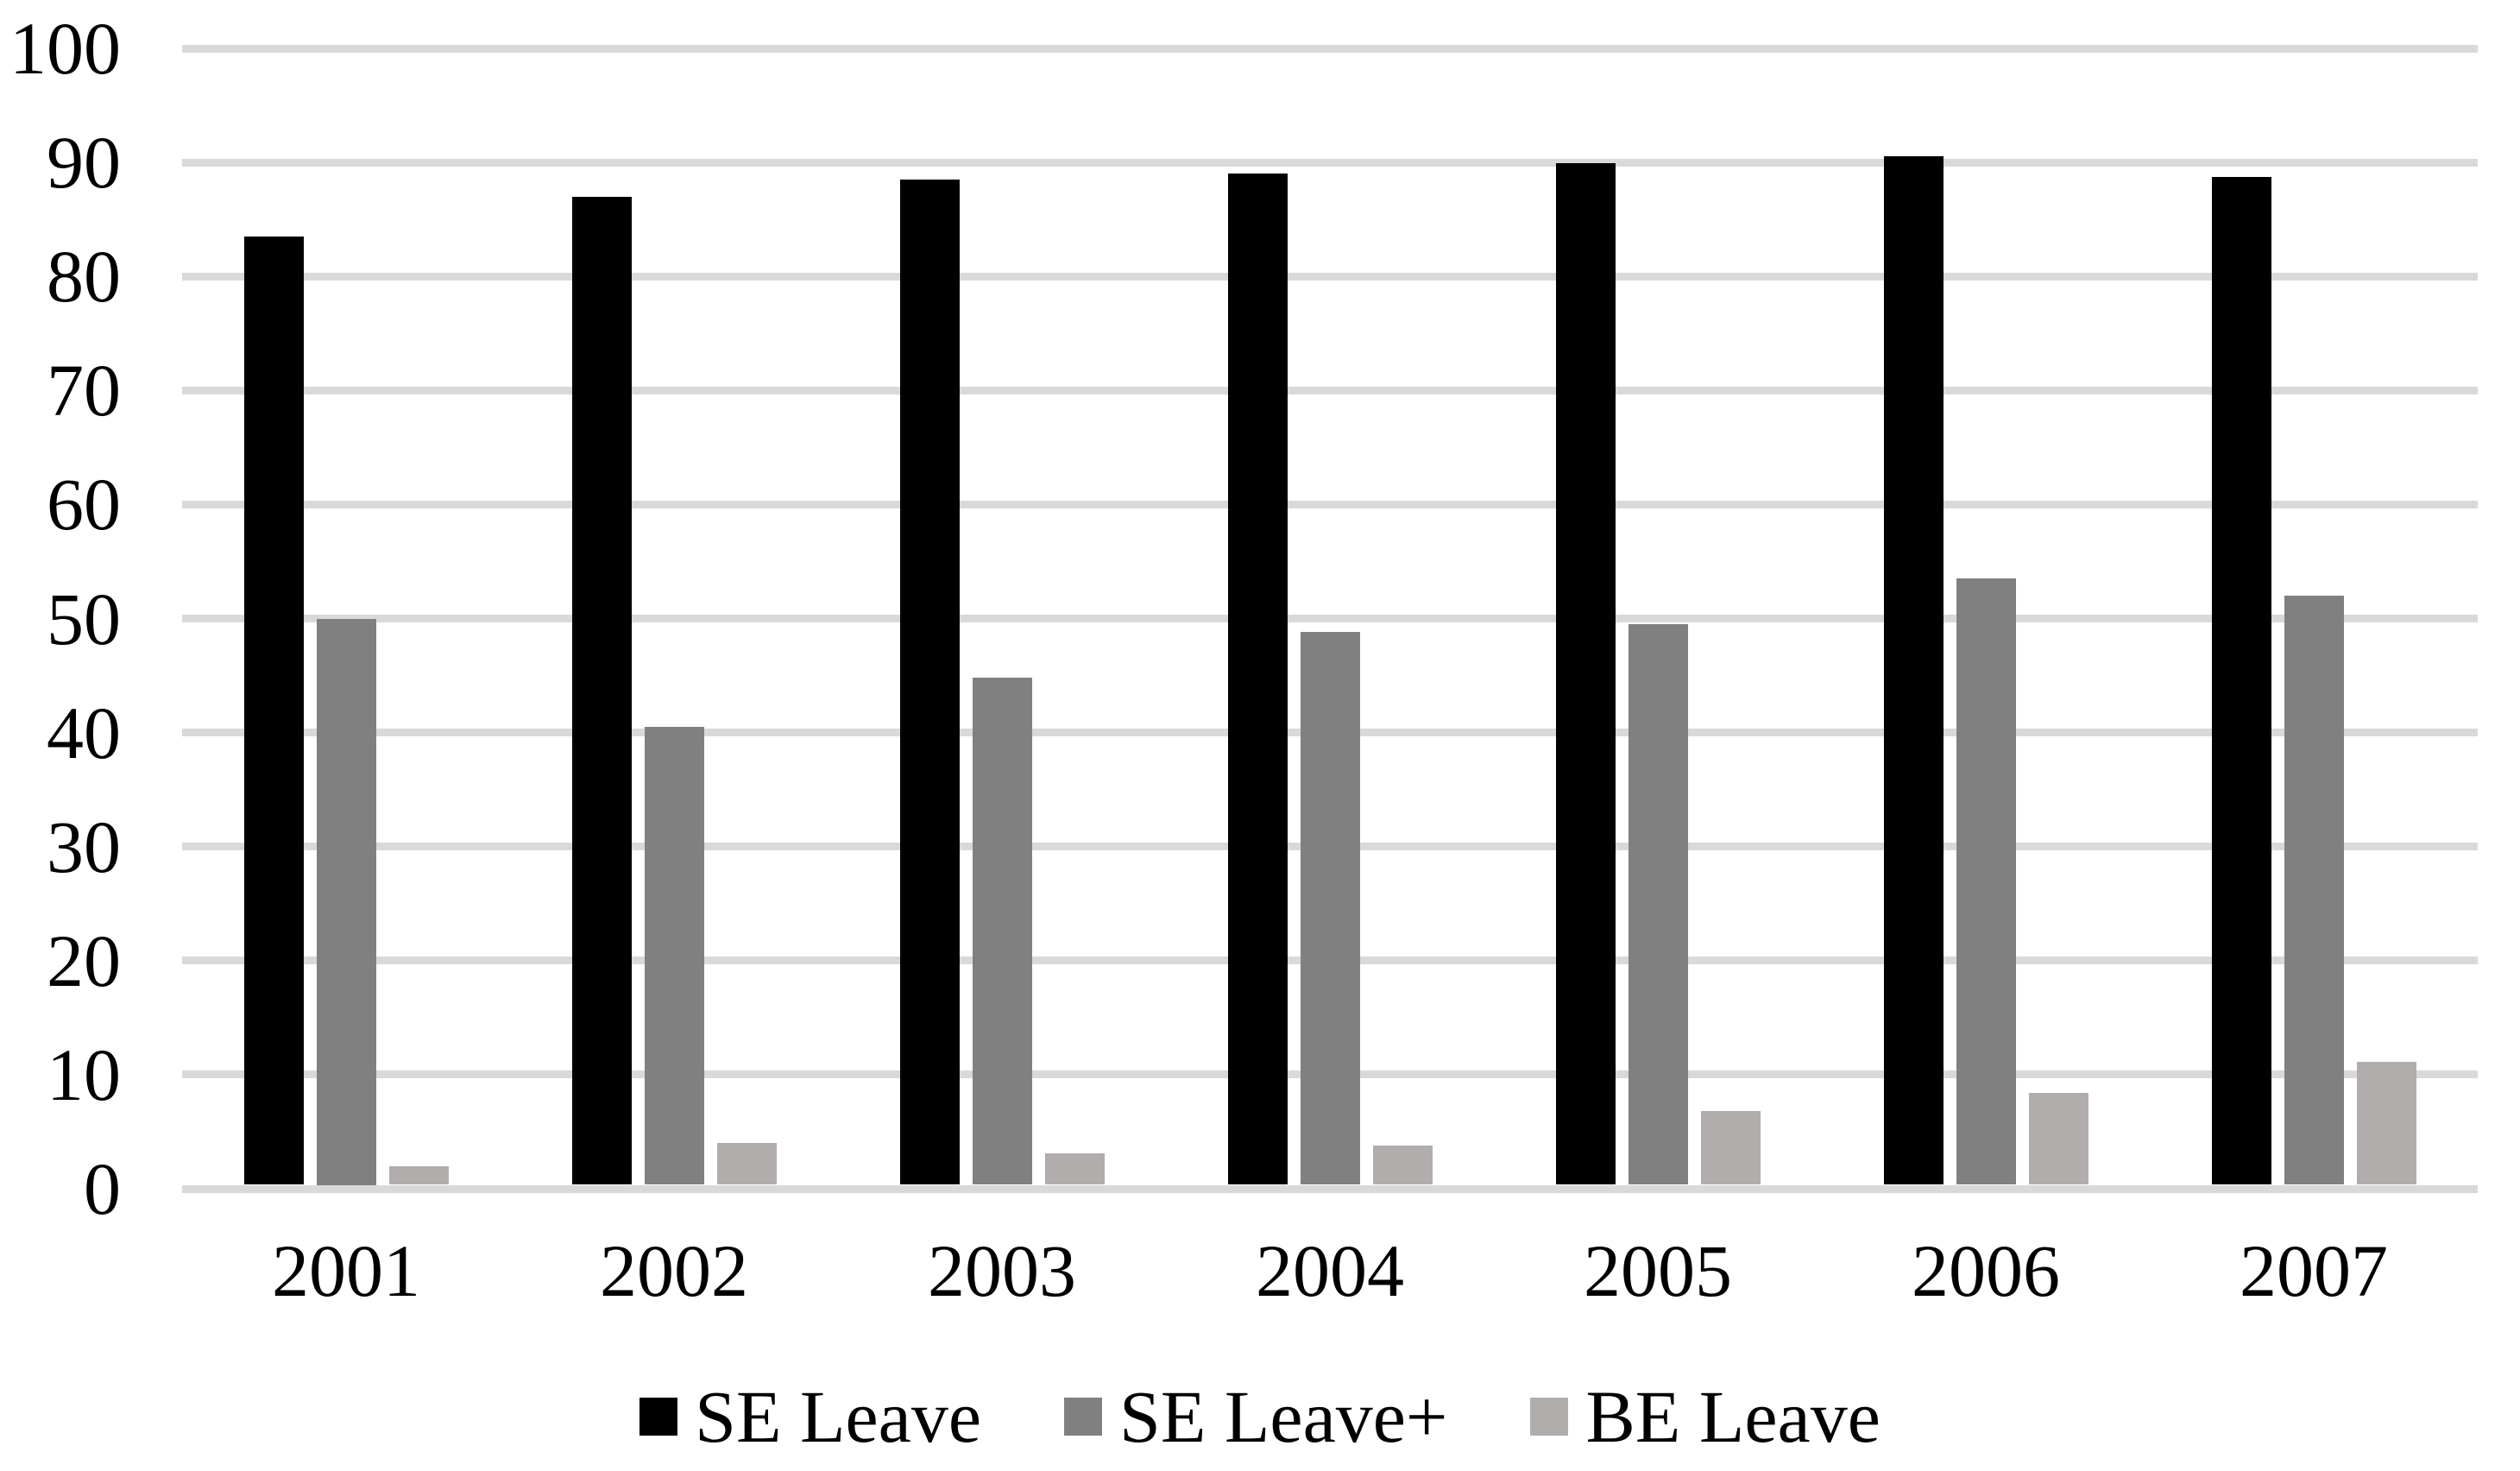 This screenshot has width=2520, height=1471. I want to click on y-axis-tick-label-80: 80, so click(84, 277).